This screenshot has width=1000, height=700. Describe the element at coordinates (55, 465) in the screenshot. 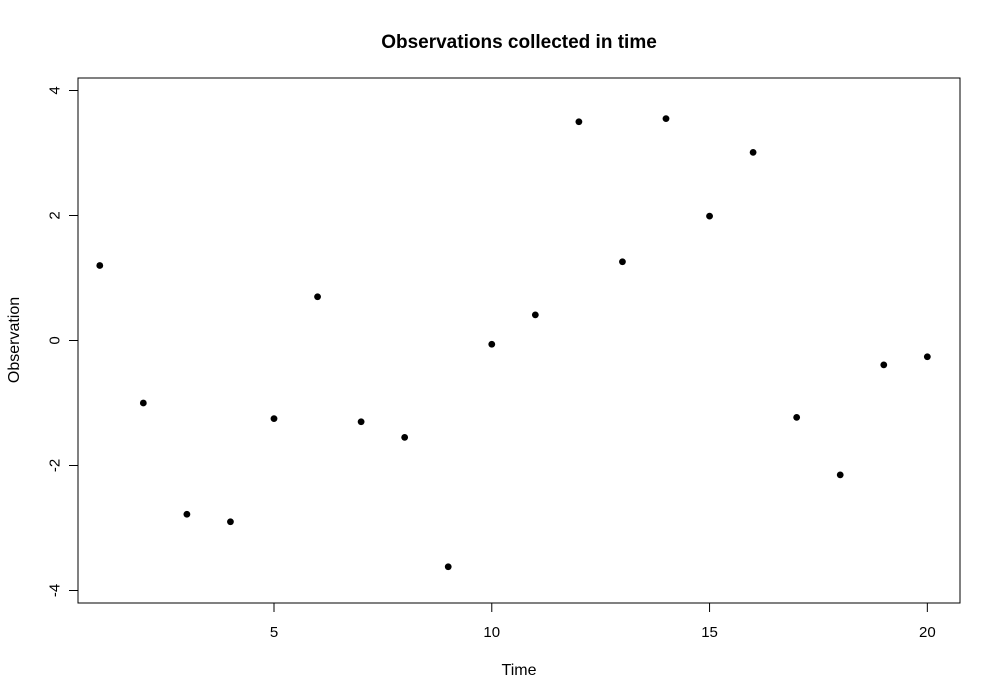

I see `y-tick-label: -2` at that location.